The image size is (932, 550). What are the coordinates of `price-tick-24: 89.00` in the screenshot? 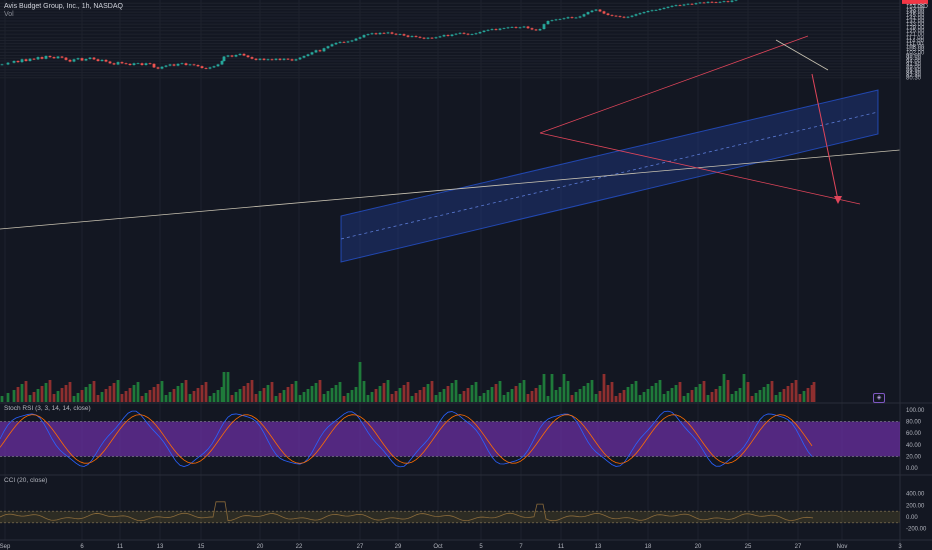 It's located at (914, 68).